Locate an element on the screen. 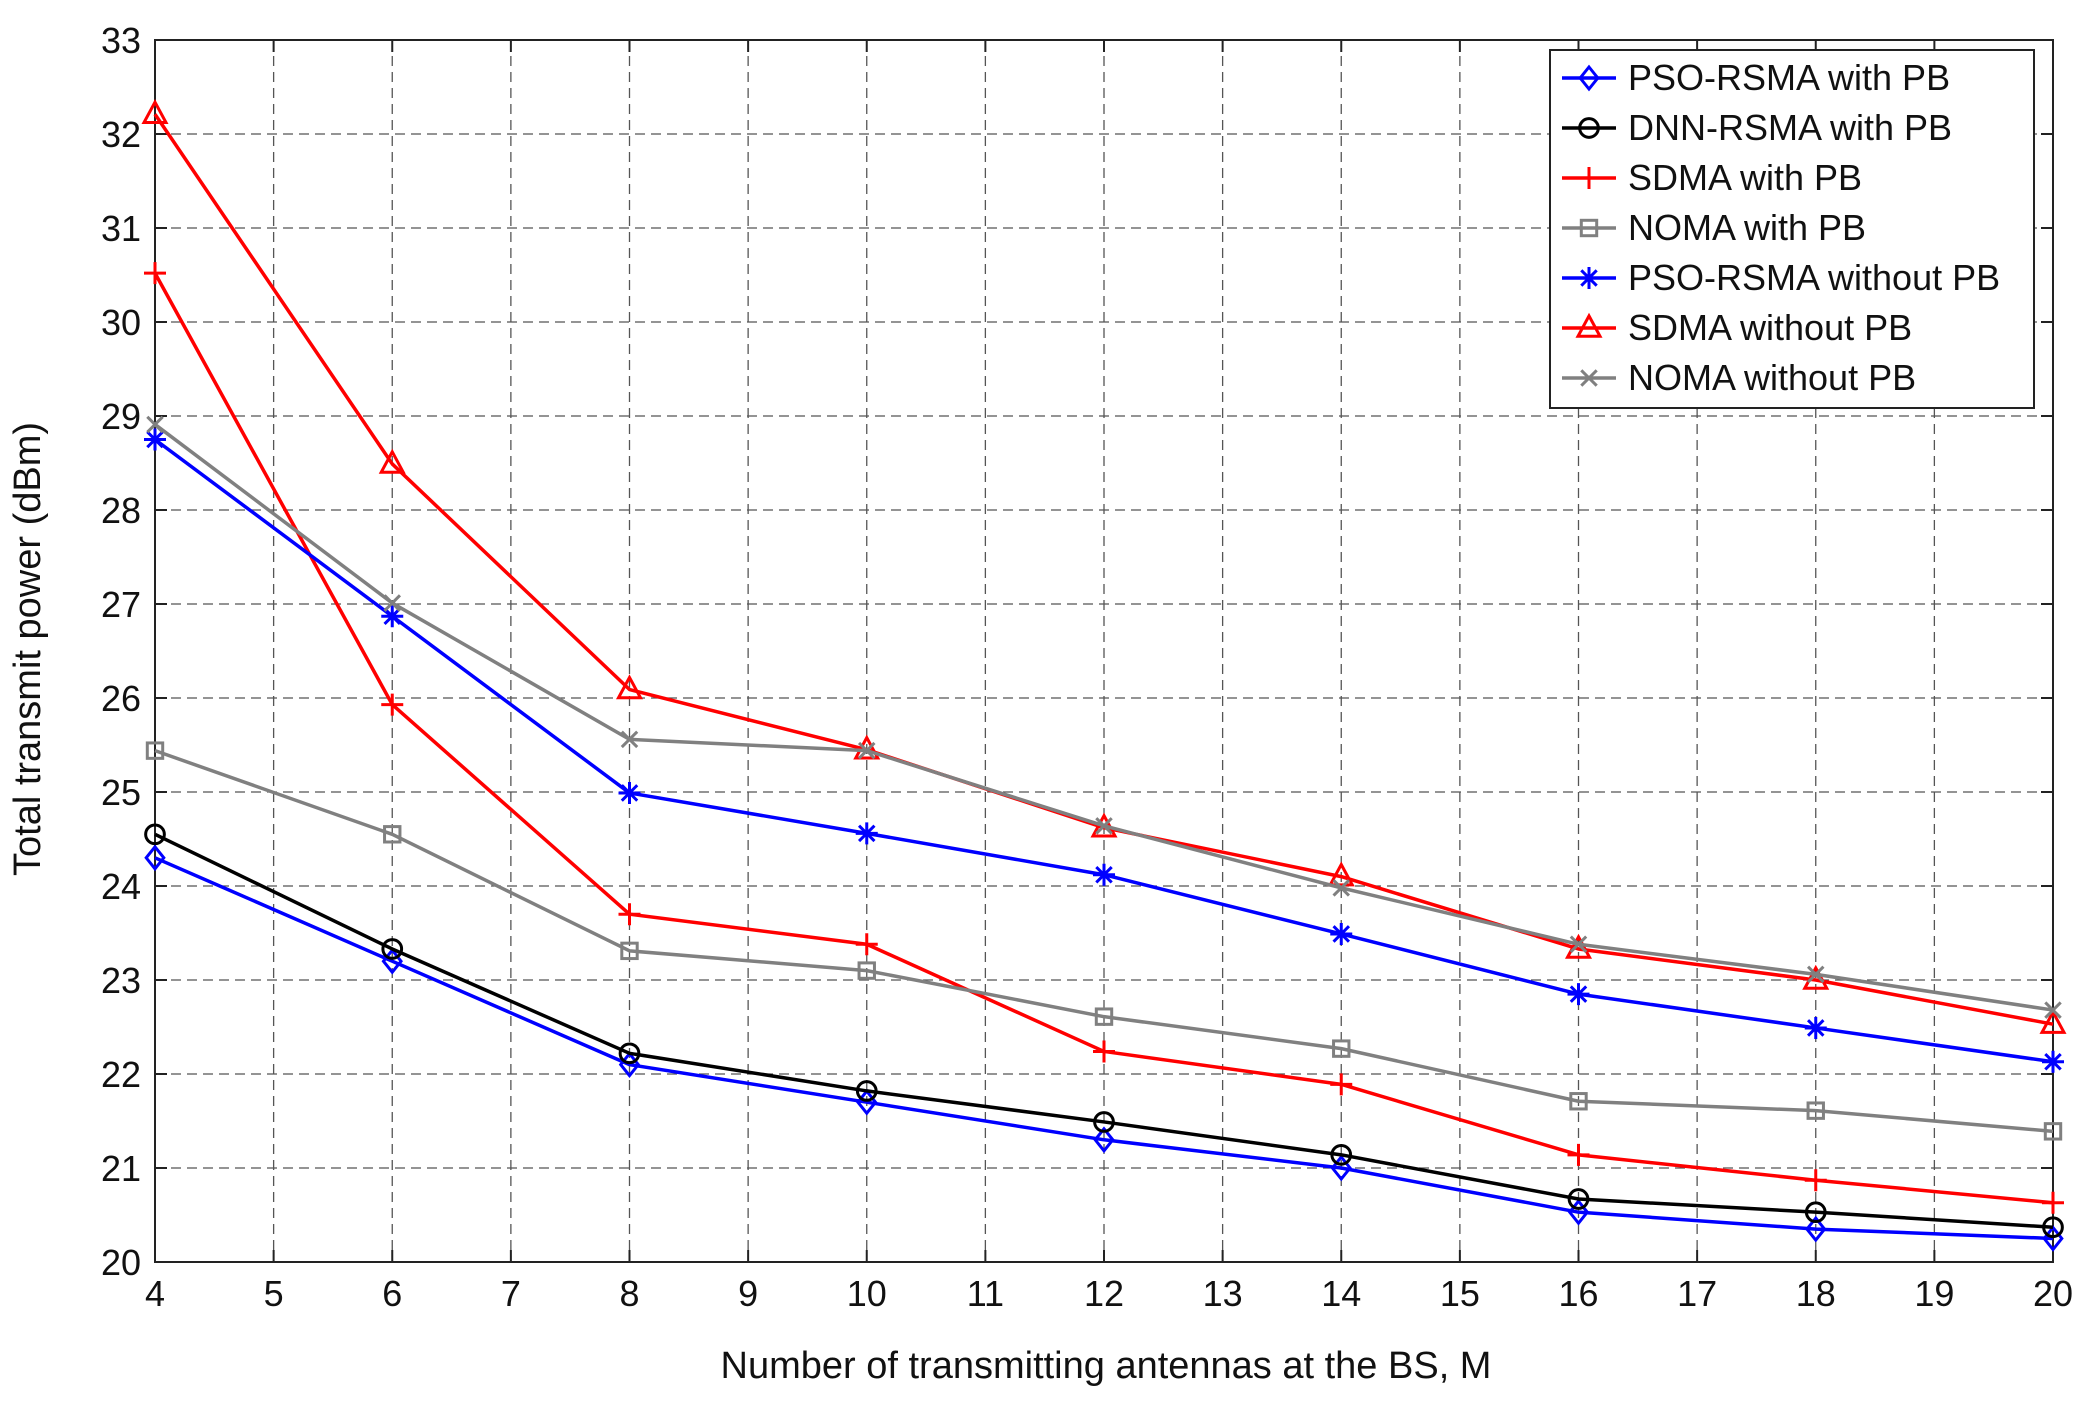  y-tick-label: 29 is located at coordinates (121, 416).